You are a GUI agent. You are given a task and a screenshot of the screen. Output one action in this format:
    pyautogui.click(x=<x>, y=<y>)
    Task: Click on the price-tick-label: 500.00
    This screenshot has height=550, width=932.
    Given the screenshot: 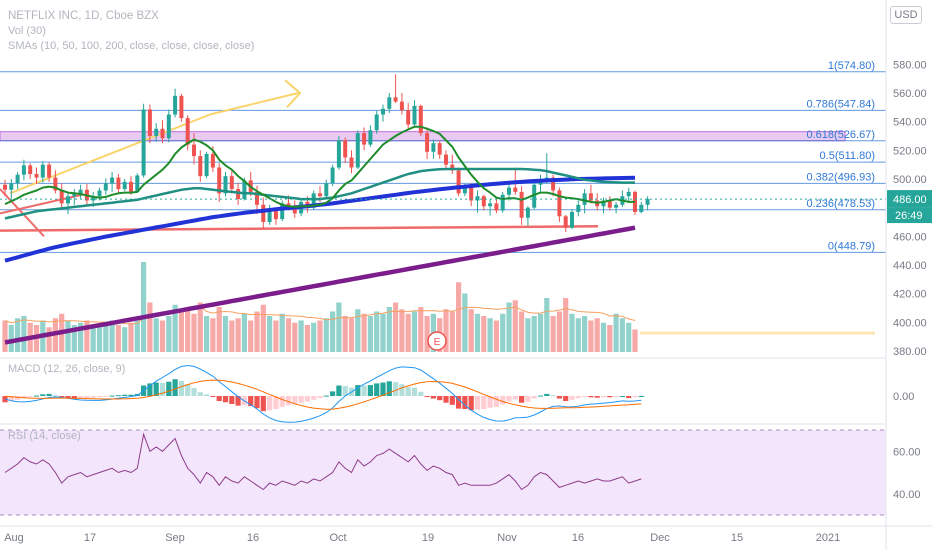 What is the action you would take?
    pyautogui.click(x=910, y=180)
    